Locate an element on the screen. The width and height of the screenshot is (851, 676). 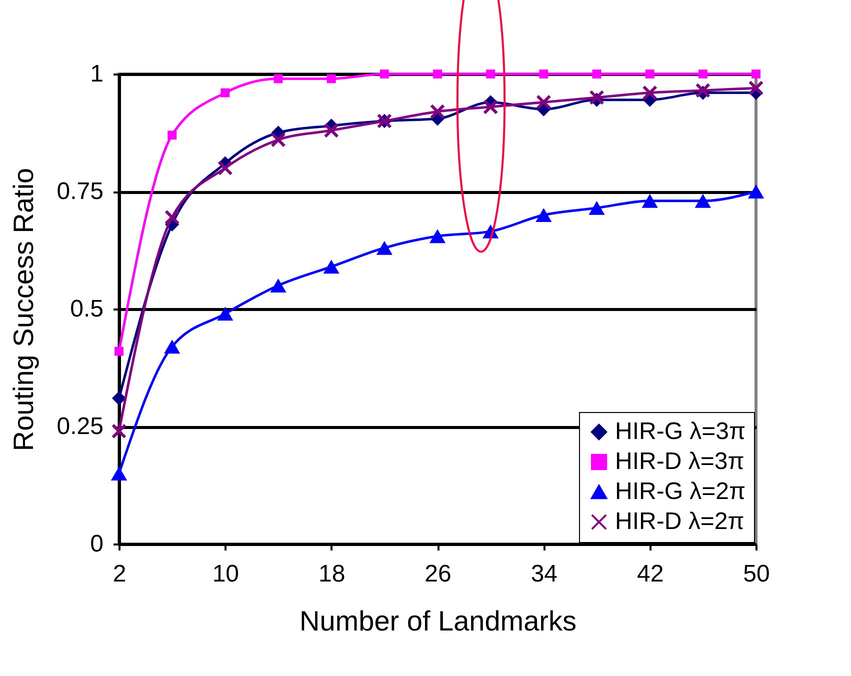
x-tick-label: 50 is located at coordinates (756, 574).